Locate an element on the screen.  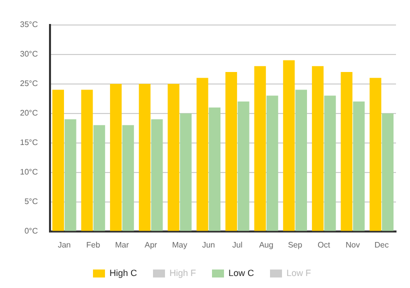
legend-label: Low F is located at coordinates (299, 273).